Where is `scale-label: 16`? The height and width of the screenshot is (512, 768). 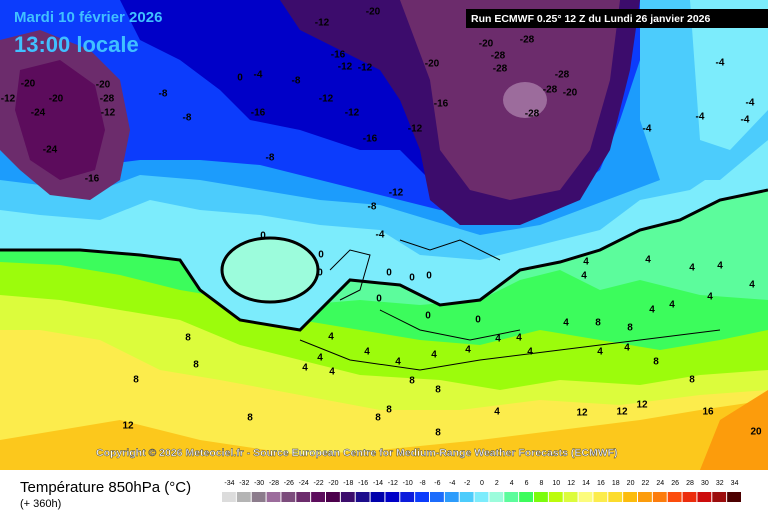
scale-label: 16 is located at coordinates (601, 483).